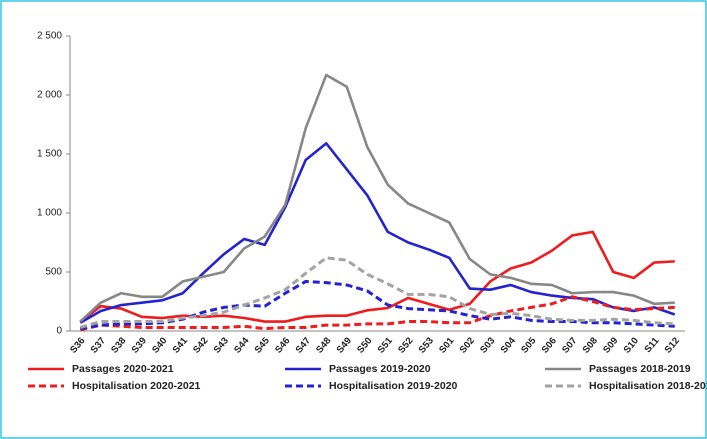 This screenshot has width=707, height=439. Describe the element at coordinates (49, 36) in the screenshot. I see `y-tick-label: 2 500` at that location.